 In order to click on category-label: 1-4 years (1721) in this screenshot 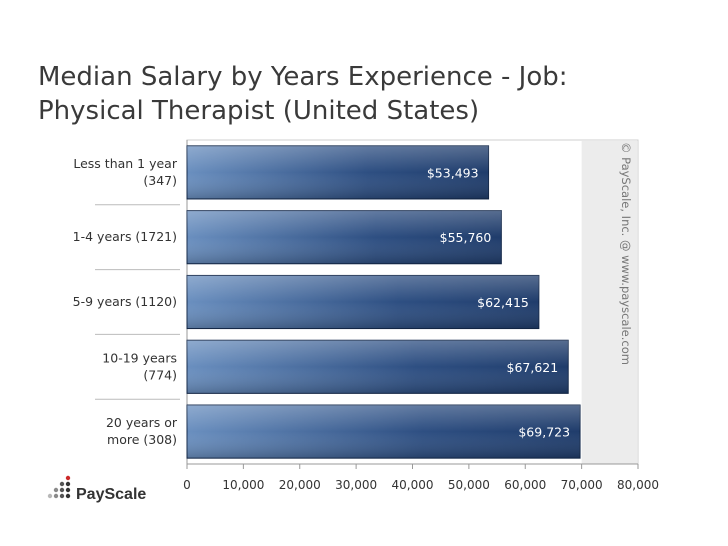, I will do `click(125, 236)`.